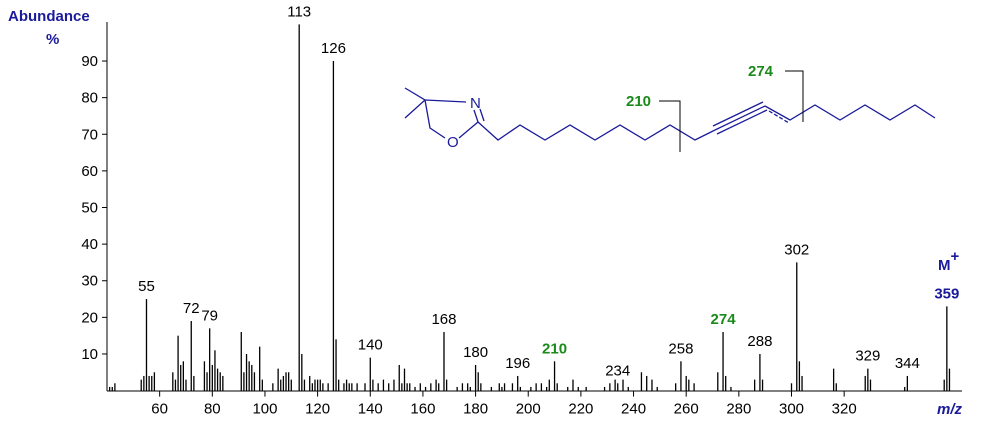 This screenshot has width=981, height=424. Describe the element at coordinates (761, 71) in the screenshot. I see `fragment-label: 274` at that location.